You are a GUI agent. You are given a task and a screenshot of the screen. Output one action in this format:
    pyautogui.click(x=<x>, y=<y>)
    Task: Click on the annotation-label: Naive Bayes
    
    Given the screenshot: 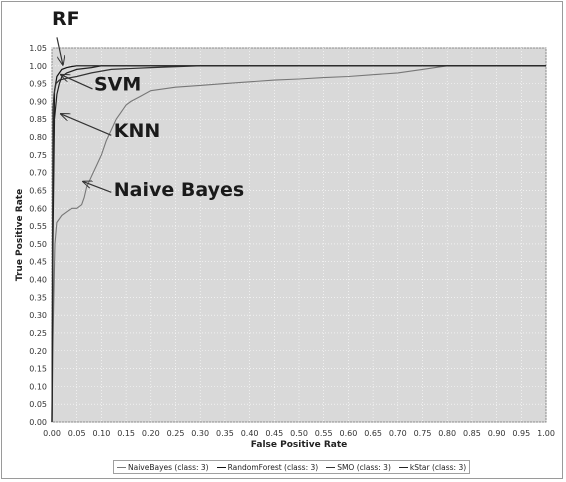 What is the action you would take?
    pyautogui.click(x=179, y=190)
    